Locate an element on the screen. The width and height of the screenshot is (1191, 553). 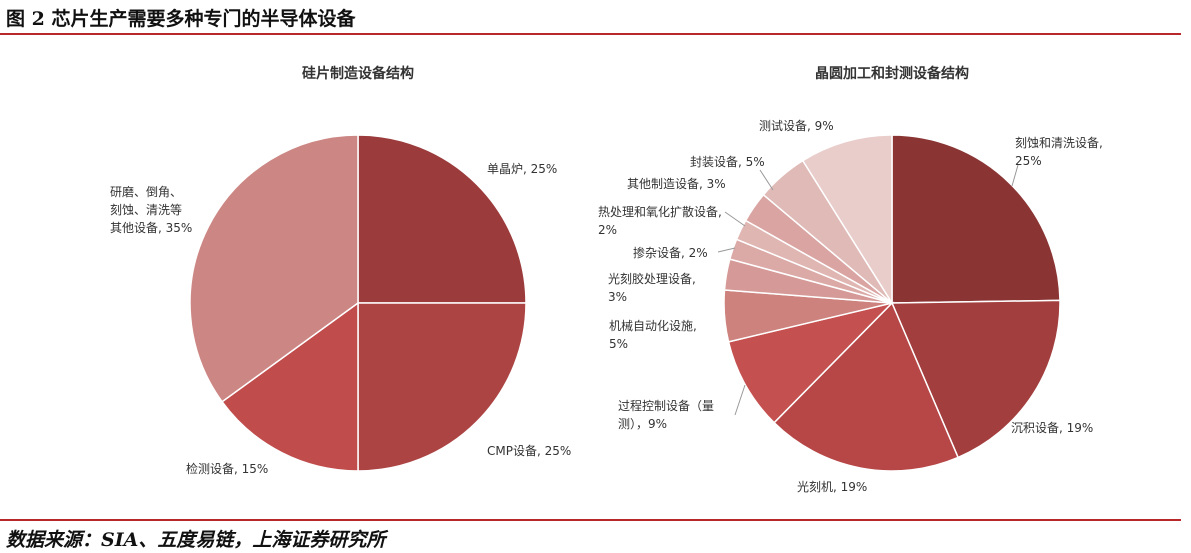
slice-label-line: 测试设备, 9% is located at coordinates (796, 125).